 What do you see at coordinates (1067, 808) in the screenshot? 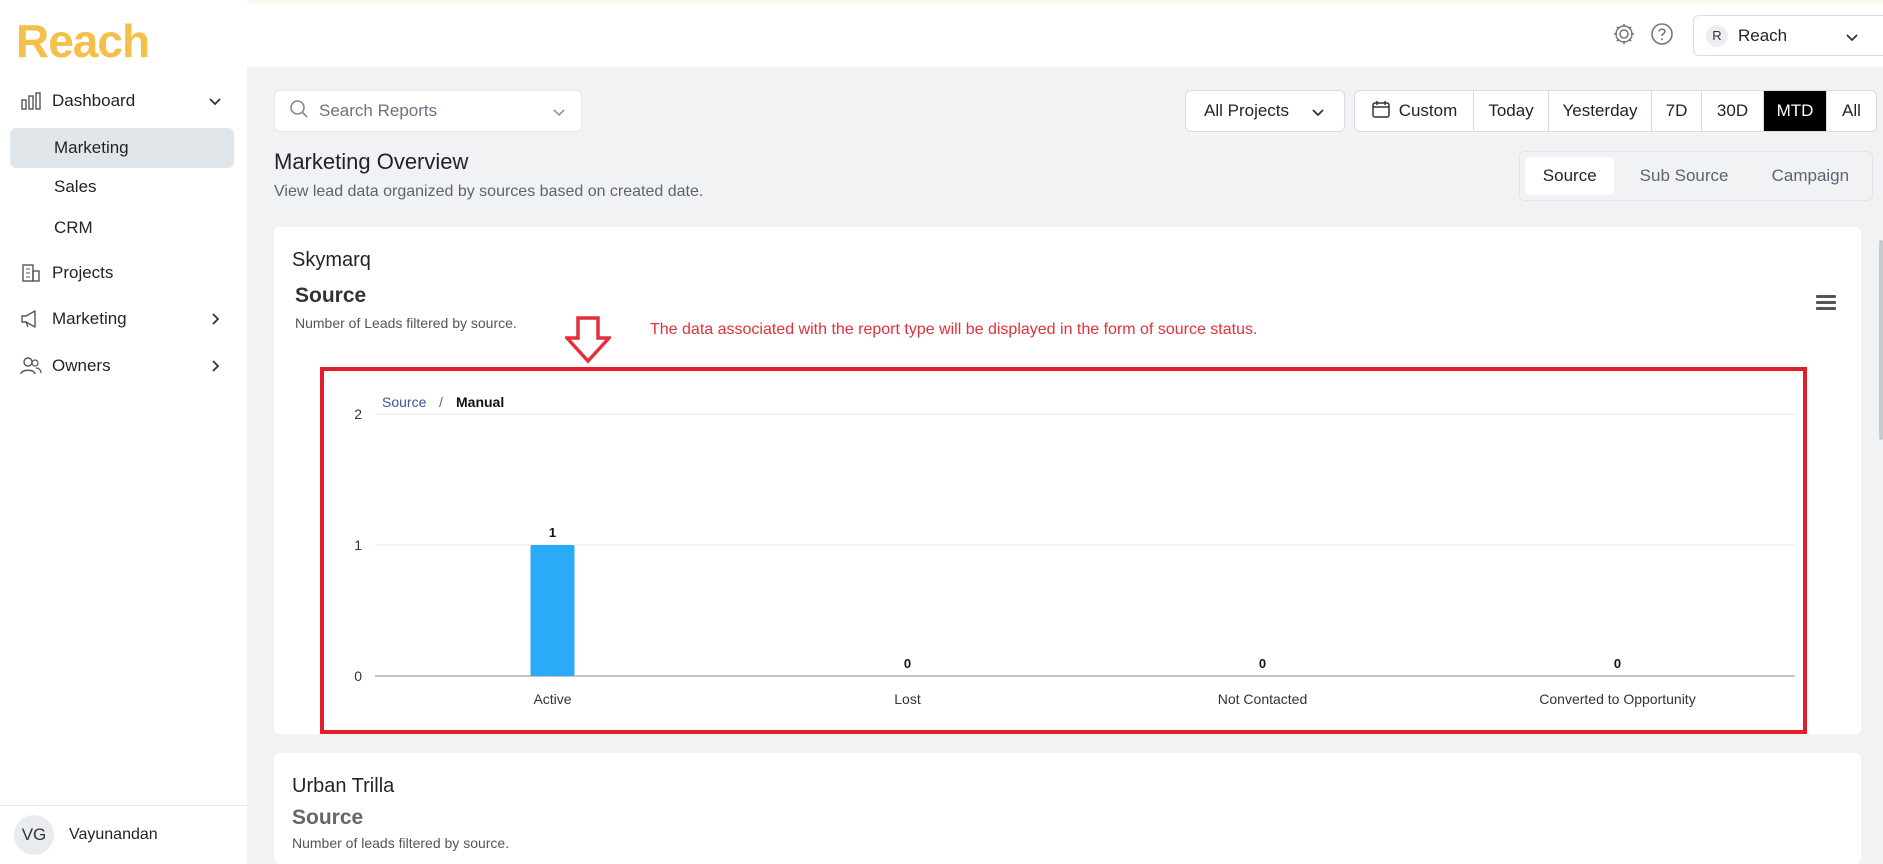
I see `project-card` at bounding box center [1067, 808].